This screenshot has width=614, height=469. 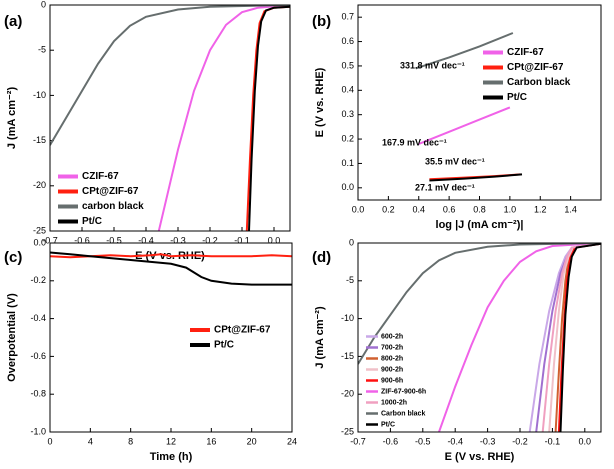 What do you see at coordinates (38, 318) in the screenshot?
I see `y-tick-label: -0.4` at bounding box center [38, 318].